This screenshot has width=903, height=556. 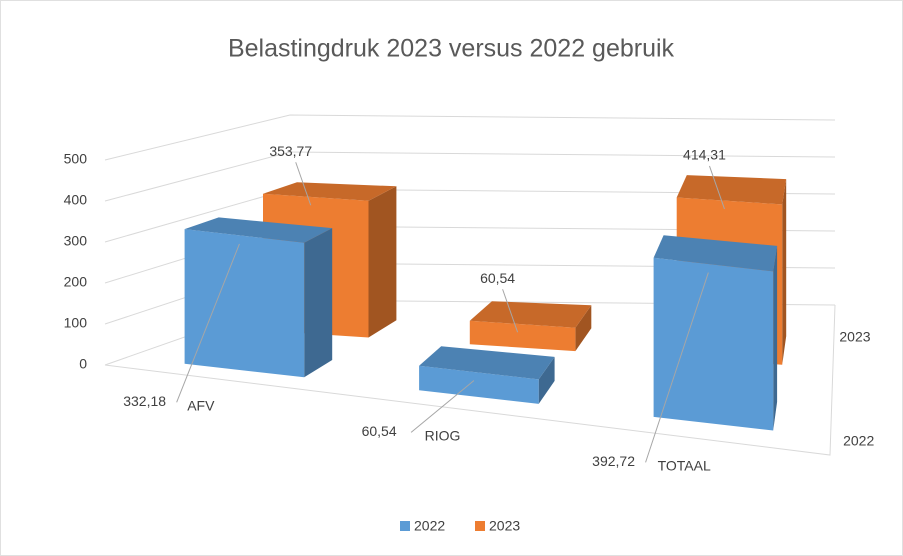 I want to click on y-tick-label: 100, so click(x=76, y=323).